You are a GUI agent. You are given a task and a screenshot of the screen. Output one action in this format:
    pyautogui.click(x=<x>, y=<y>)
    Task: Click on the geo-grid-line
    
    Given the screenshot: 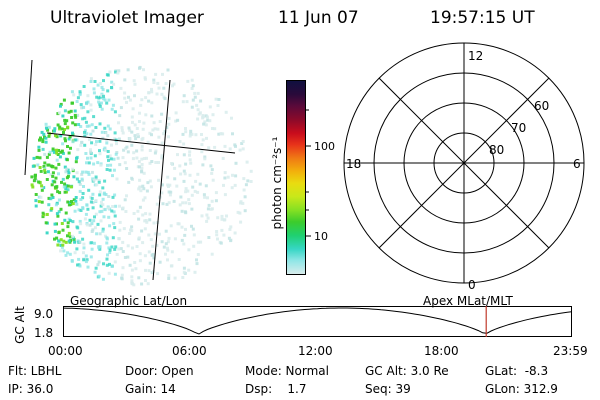 What is the action you would take?
    pyautogui.click(x=141, y=143)
    